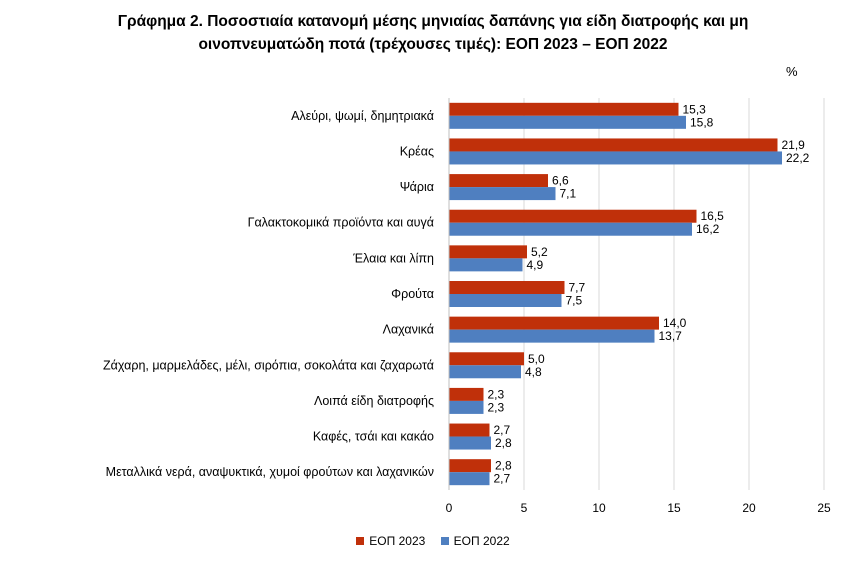  I want to click on legend-label-eop2022: ΕΟΠ 2022, so click(481, 541).